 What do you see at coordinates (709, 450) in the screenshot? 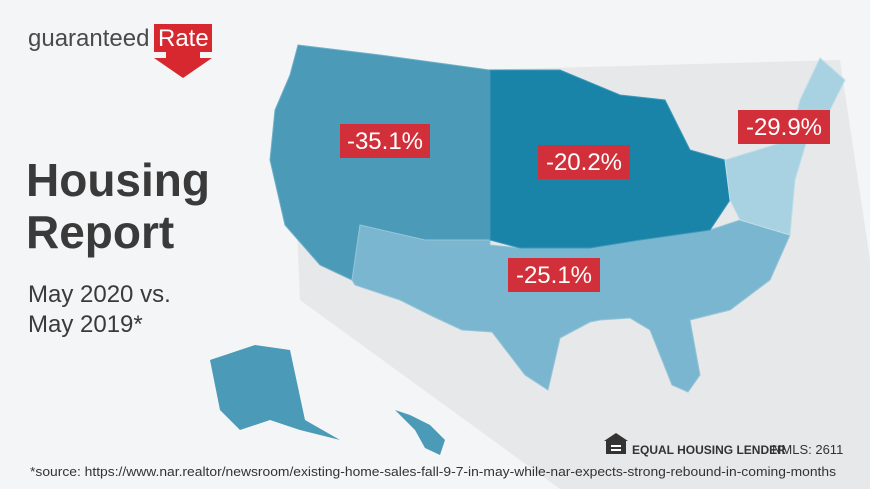
I see `lender-text: EQUAL HOUSING LENDER` at bounding box center [709, 450].